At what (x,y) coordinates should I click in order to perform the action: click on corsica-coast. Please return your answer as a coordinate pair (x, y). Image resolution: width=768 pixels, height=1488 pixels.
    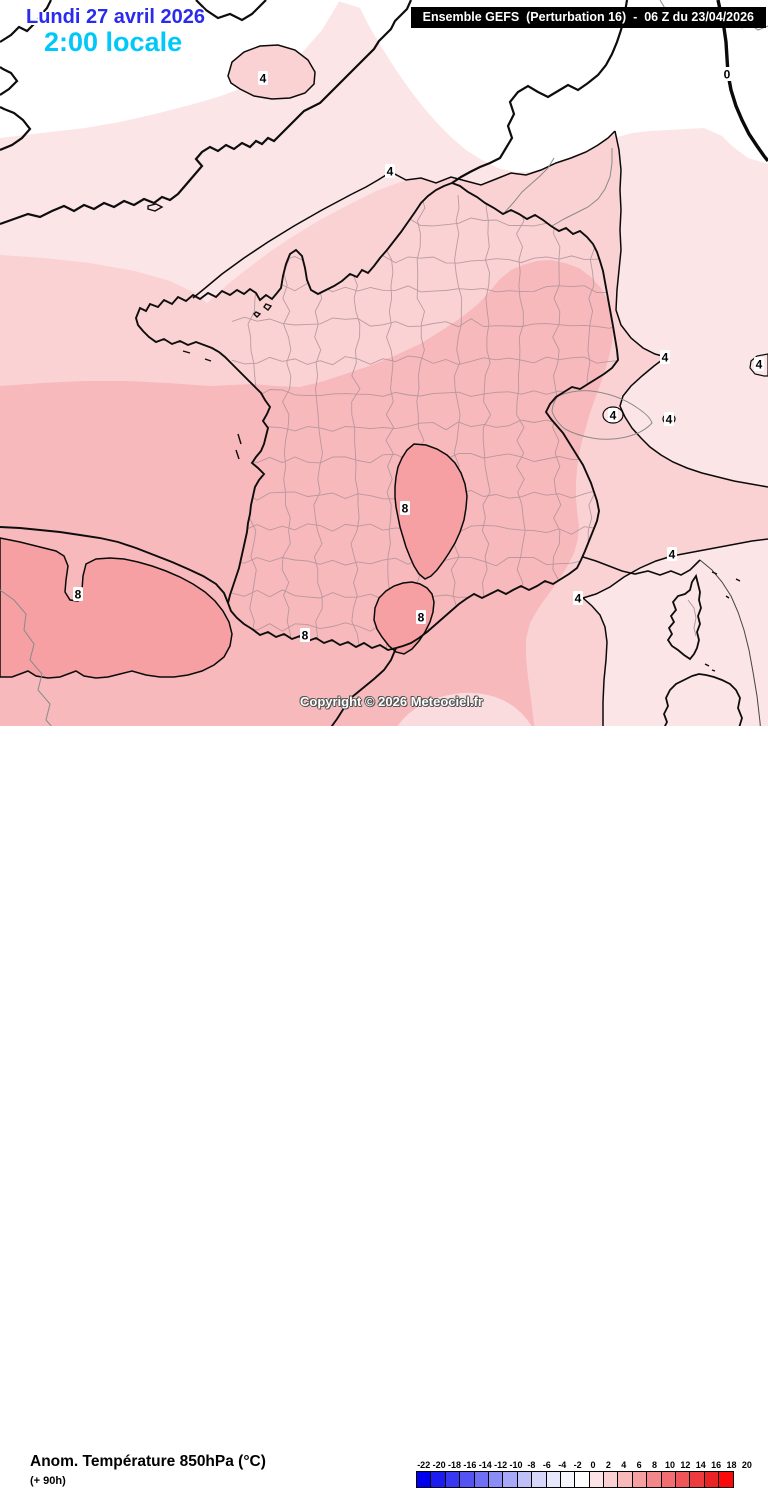
    Looking at the image, I should click on (684, 617).